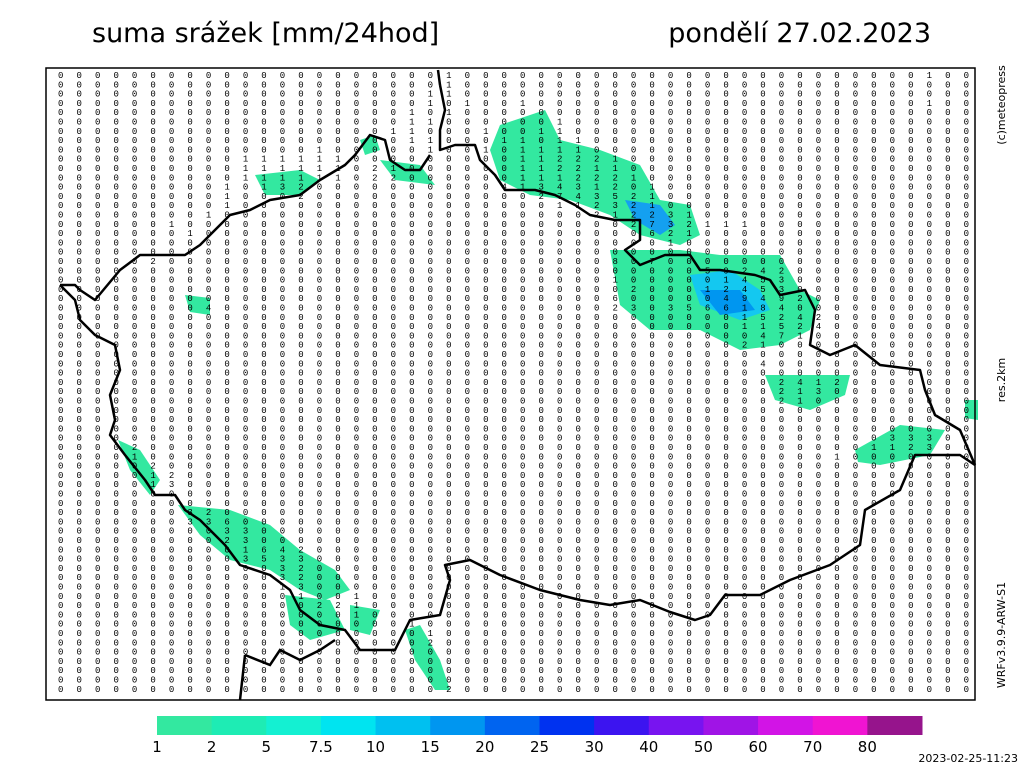 The image size is (1024, 768). What do you see at coordinates (212, 747) in the screenshot?
I see `colorbar-label: 2` at bounding box center [212, 747].